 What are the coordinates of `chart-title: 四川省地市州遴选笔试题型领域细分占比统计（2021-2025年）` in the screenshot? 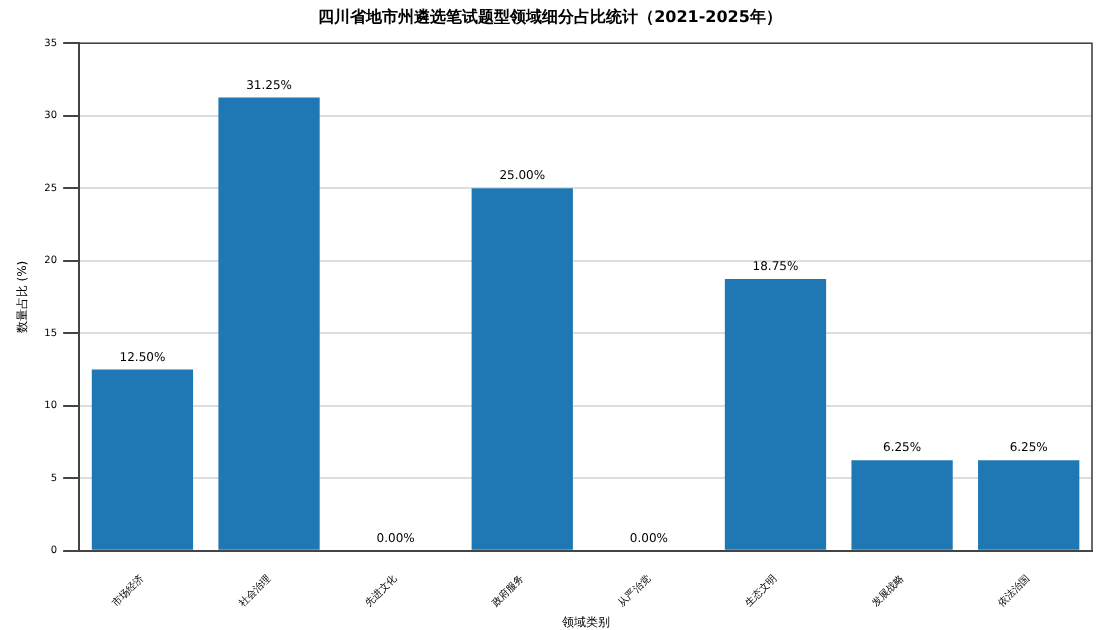 It's located at (550, 15).